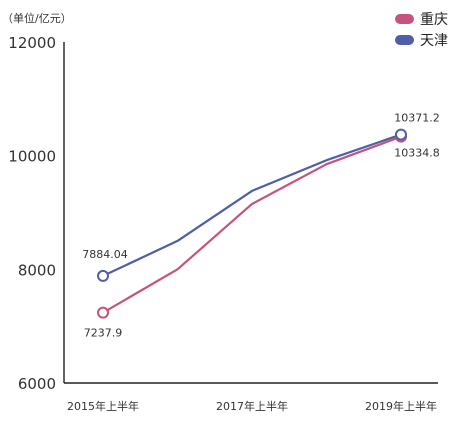  Describe the element at coordinates (417, 118) in the screenshot. I see `data-label: 10371.2` at that location.